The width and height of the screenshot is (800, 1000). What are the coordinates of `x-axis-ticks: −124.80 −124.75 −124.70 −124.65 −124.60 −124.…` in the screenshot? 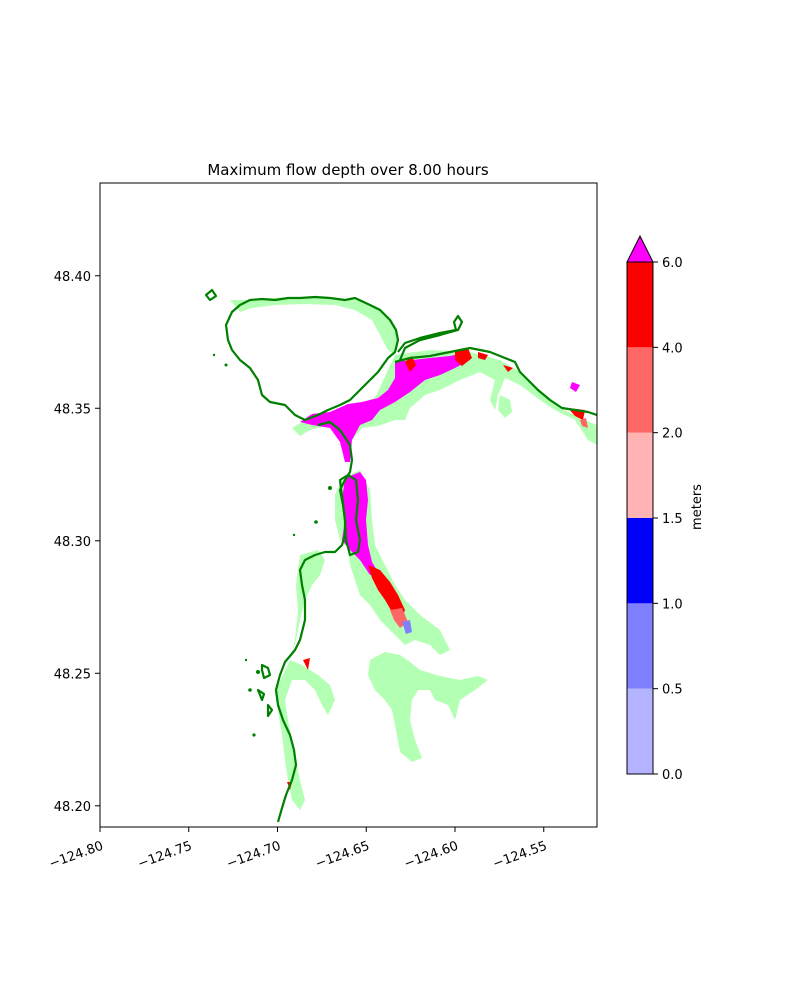 It's located at (298, 849).